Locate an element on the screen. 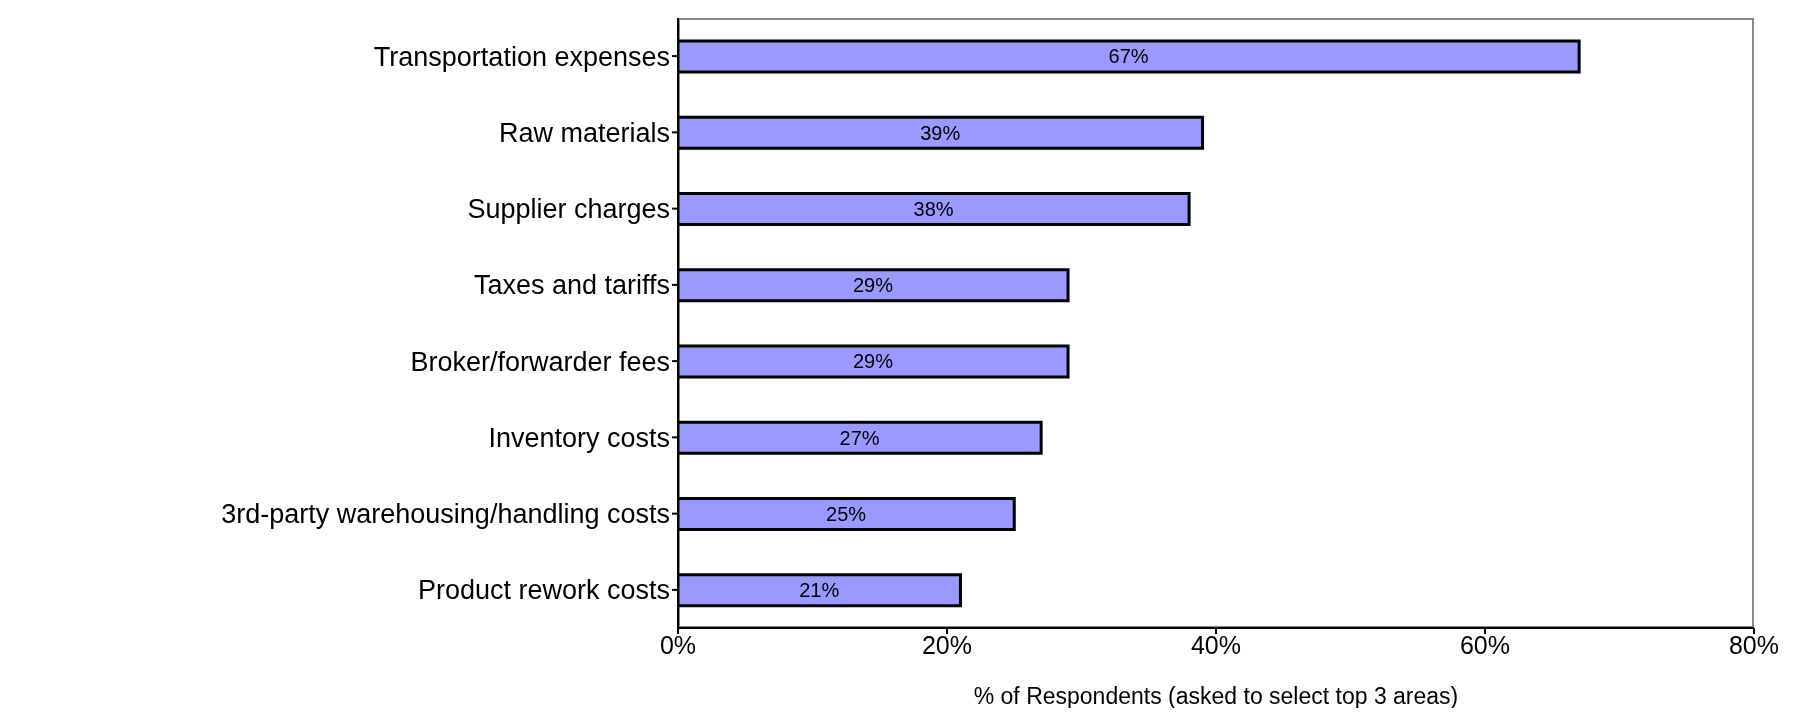 The width and height of the screenshot is (1802, 716). data-label: 21% is located at coordinates (819, 590).